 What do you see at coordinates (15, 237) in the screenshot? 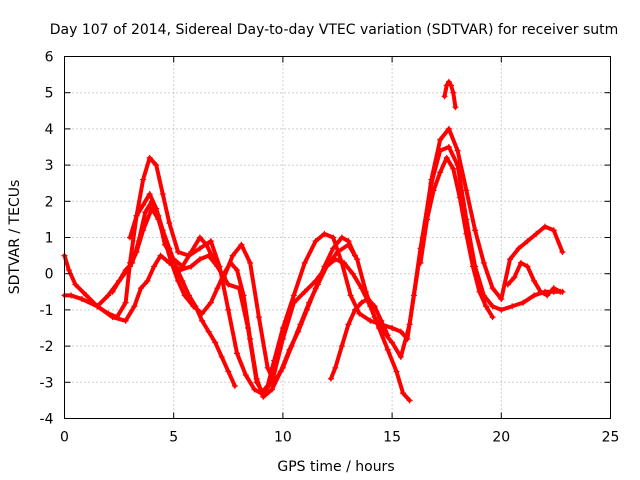
I see `y-axis-label: SDTVAR / TECUs` at bounding box center [15, 237].